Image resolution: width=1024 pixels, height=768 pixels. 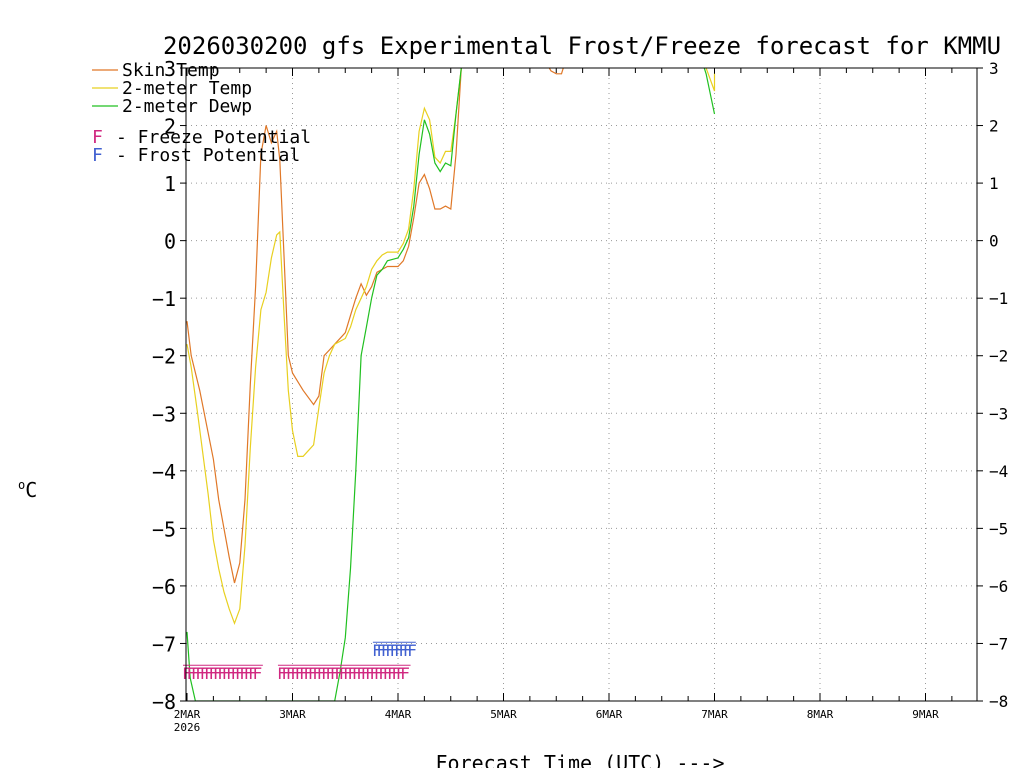 I want to click on y-tick-label-right: −8, so click(x=998, y=701).